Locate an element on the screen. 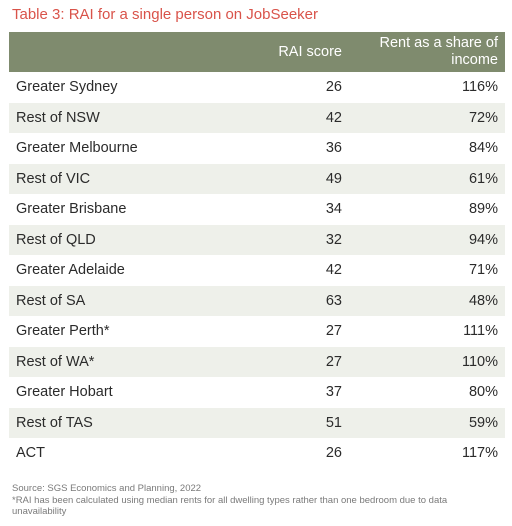  rent-share-cell: 110% is located at coordinates (427, 361).